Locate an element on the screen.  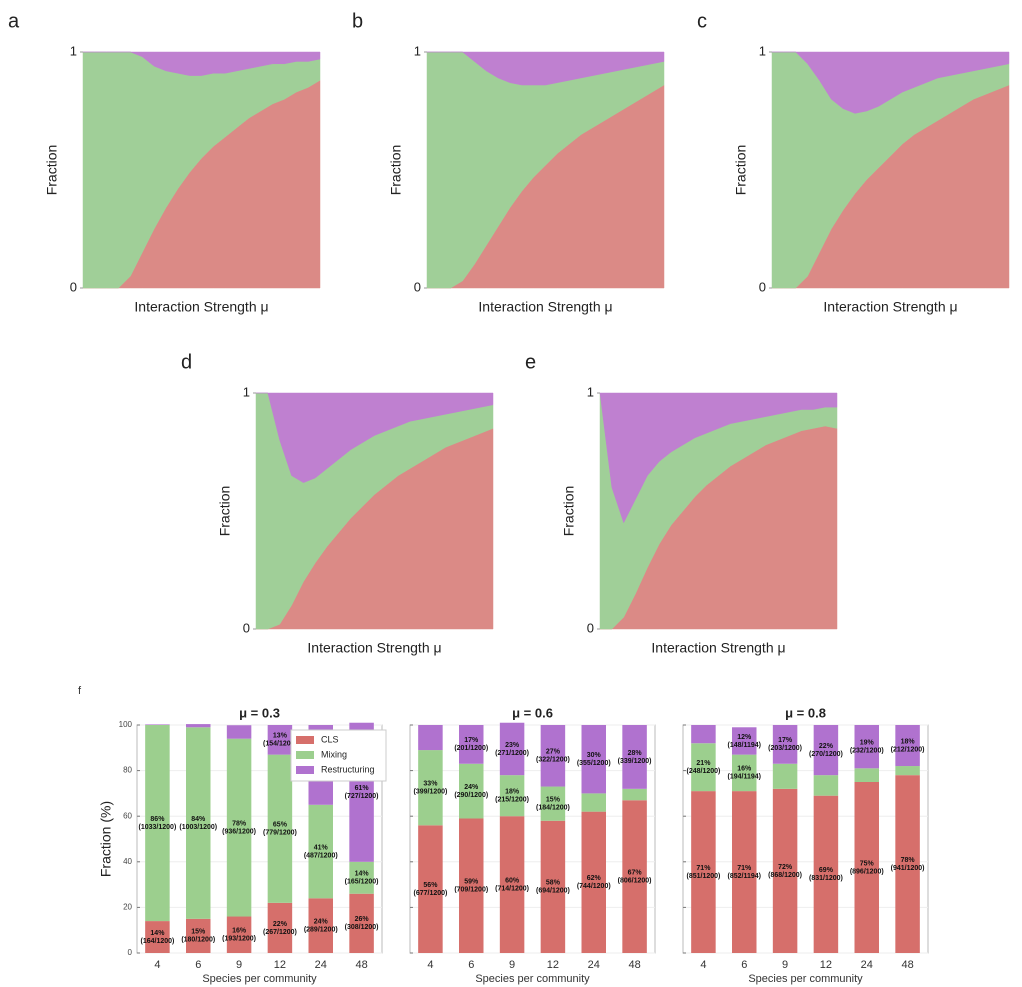
value-label: (831/1200) is located at coordinates (826, 878).